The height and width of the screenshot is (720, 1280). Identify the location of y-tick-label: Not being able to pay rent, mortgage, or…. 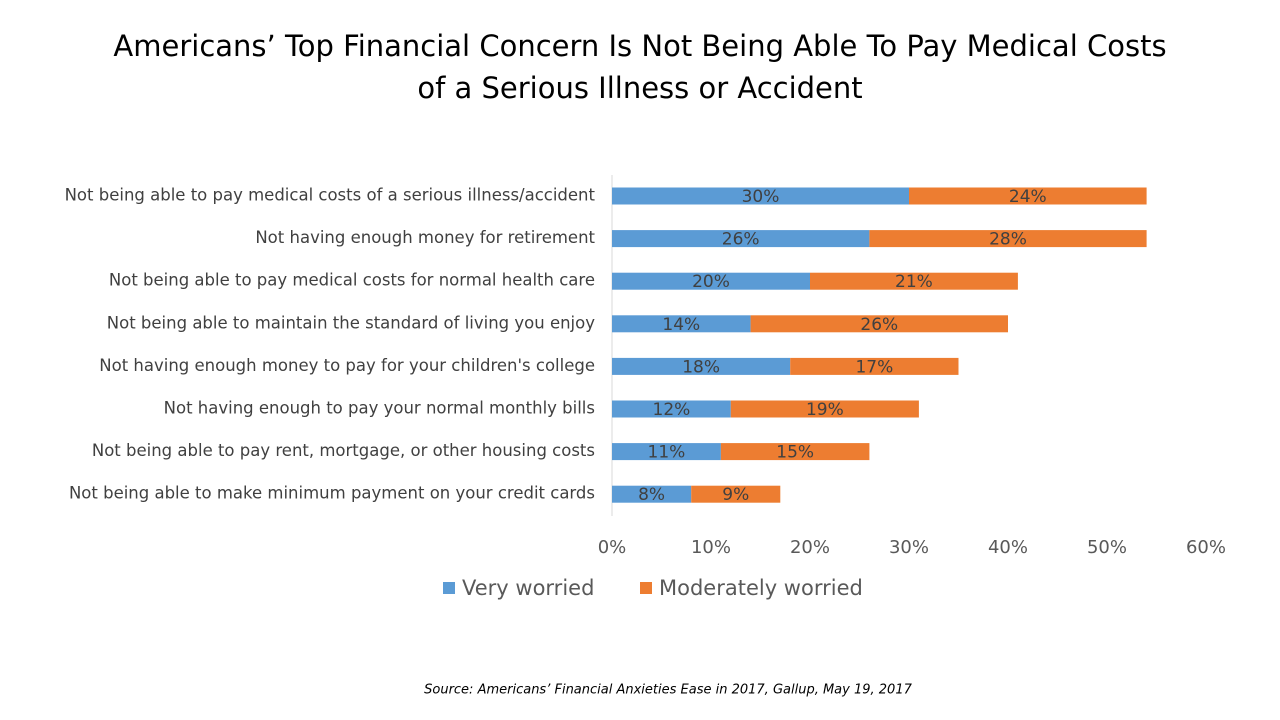
(343, 450).